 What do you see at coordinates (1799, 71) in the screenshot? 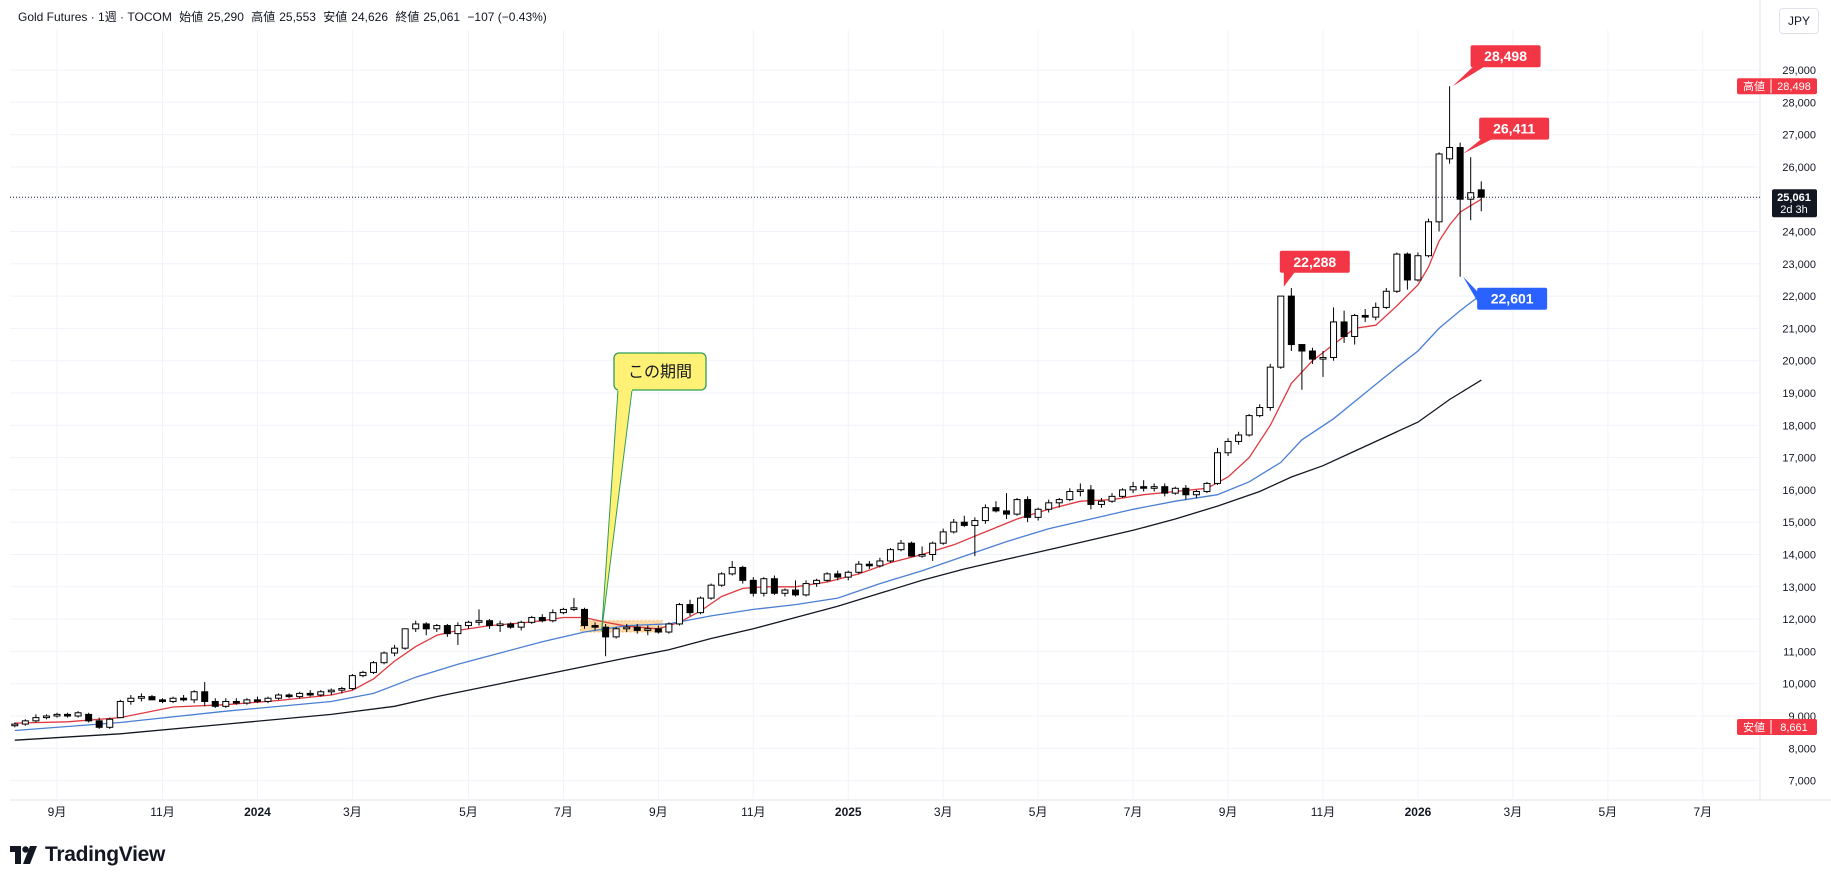
I see `y-tick-label: 29,000` at bounding box center [1799, 71].